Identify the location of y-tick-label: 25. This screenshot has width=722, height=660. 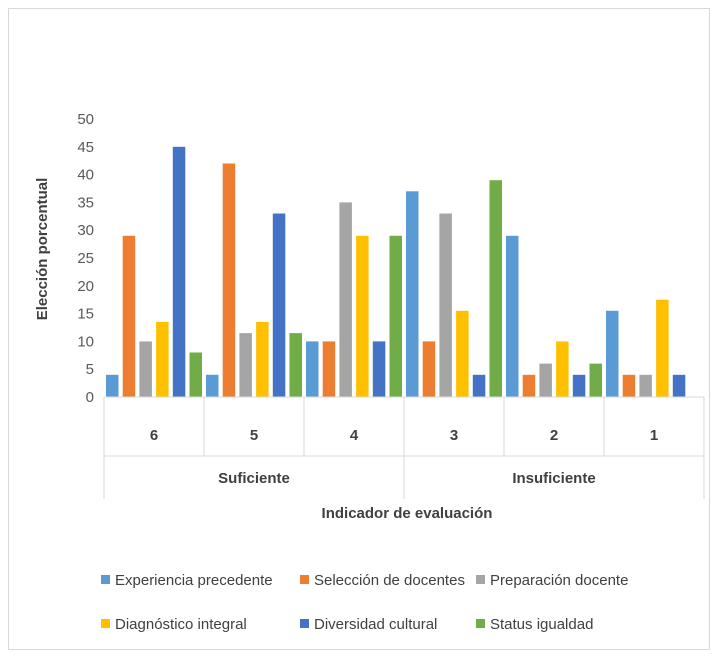
(85, 258).